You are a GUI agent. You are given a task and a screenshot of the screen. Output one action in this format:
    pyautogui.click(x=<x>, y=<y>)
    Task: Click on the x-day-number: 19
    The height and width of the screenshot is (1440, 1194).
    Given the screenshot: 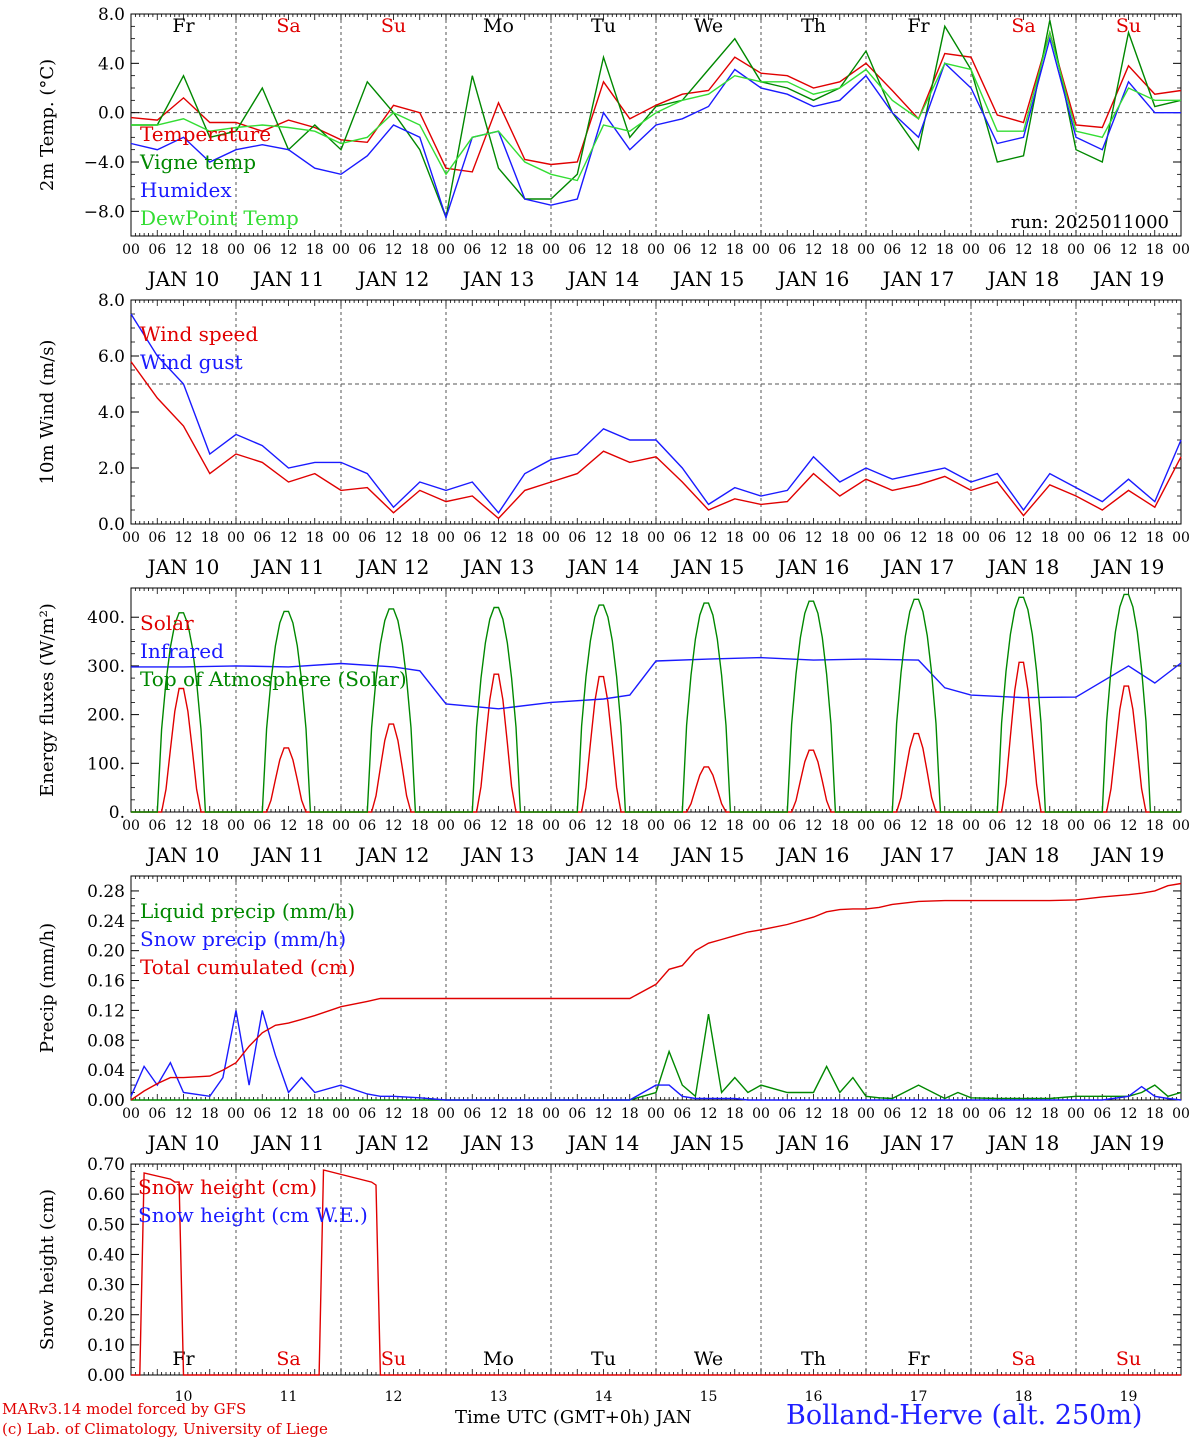 What is the action you would take?
    pyautogui.click(x=1129, y=1397)
    